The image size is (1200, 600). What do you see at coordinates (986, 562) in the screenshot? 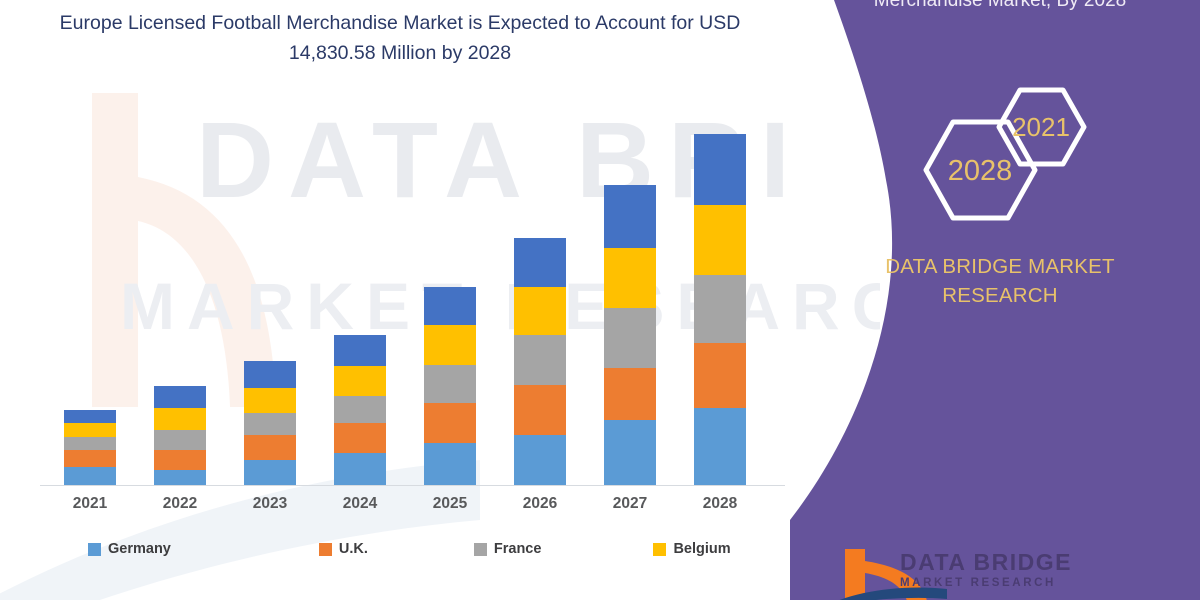
I see `logo-wordmark: DATA BRIDGE` at bounding box center [986, 562].